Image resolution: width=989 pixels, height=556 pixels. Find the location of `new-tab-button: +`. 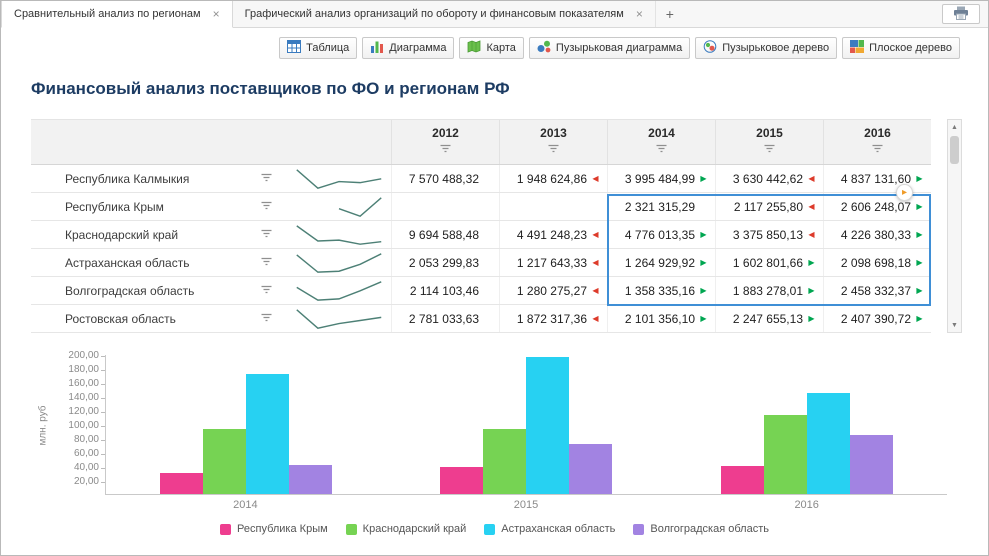

new-tab-button: + is located at coordinates (669, 14).